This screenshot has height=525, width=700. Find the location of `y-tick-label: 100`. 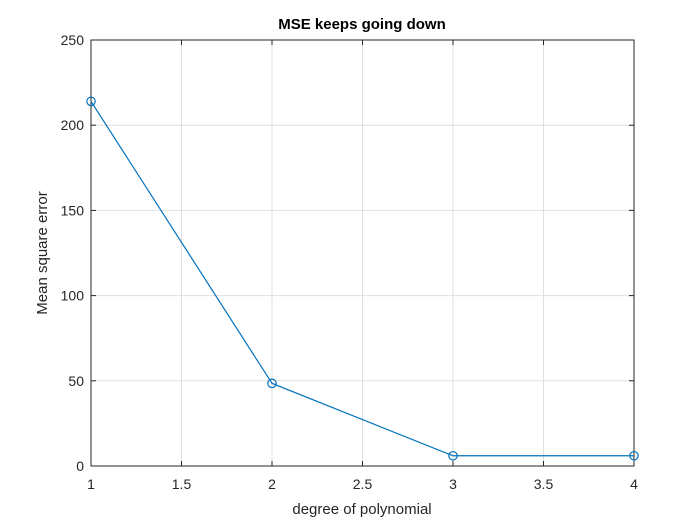

y-tick-label: 100 is located at coordinates (73, 296).